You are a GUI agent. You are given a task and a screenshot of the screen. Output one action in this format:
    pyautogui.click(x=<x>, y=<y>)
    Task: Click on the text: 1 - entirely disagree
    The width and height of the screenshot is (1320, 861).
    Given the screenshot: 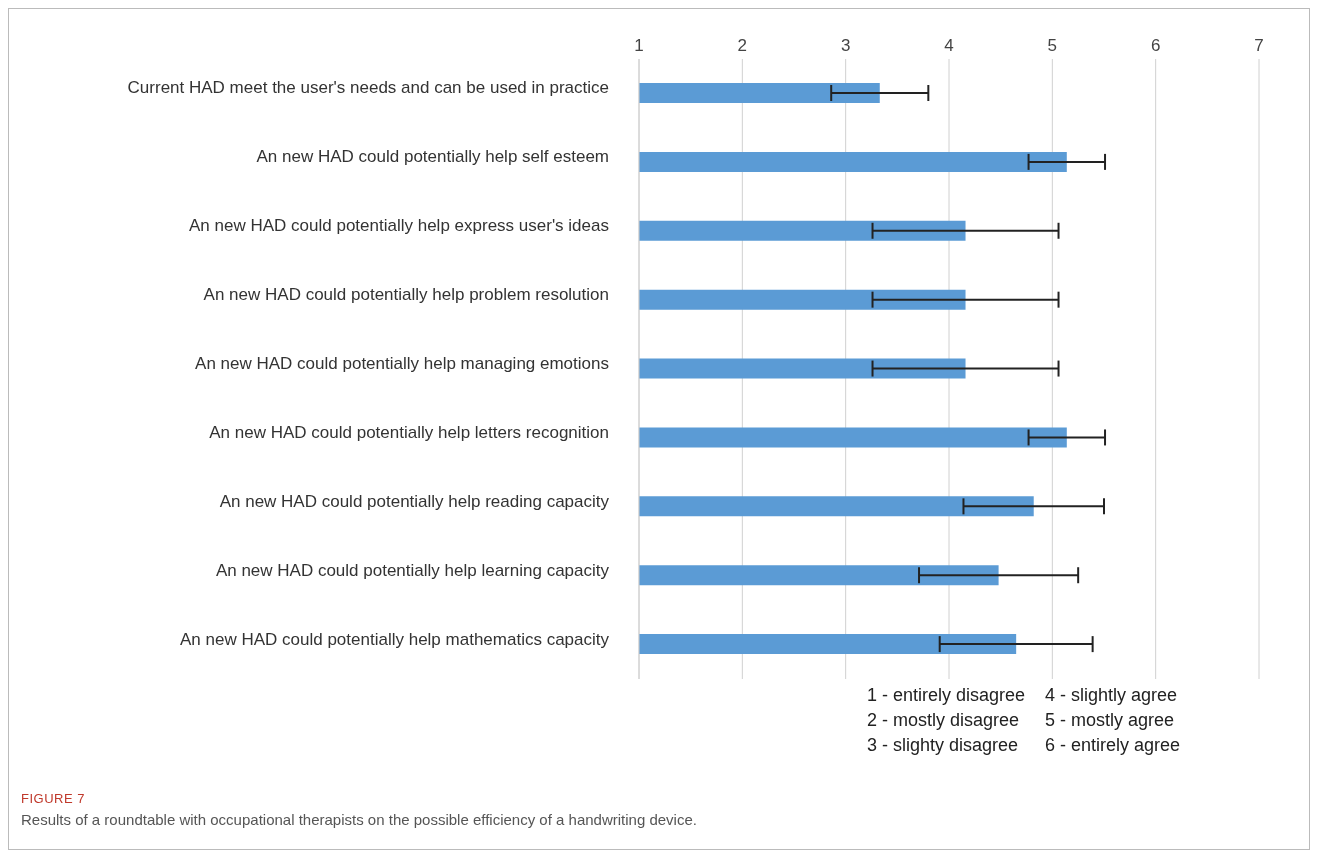 What is the action you would take?
    pyautogui.click(x=947, y=695)
    